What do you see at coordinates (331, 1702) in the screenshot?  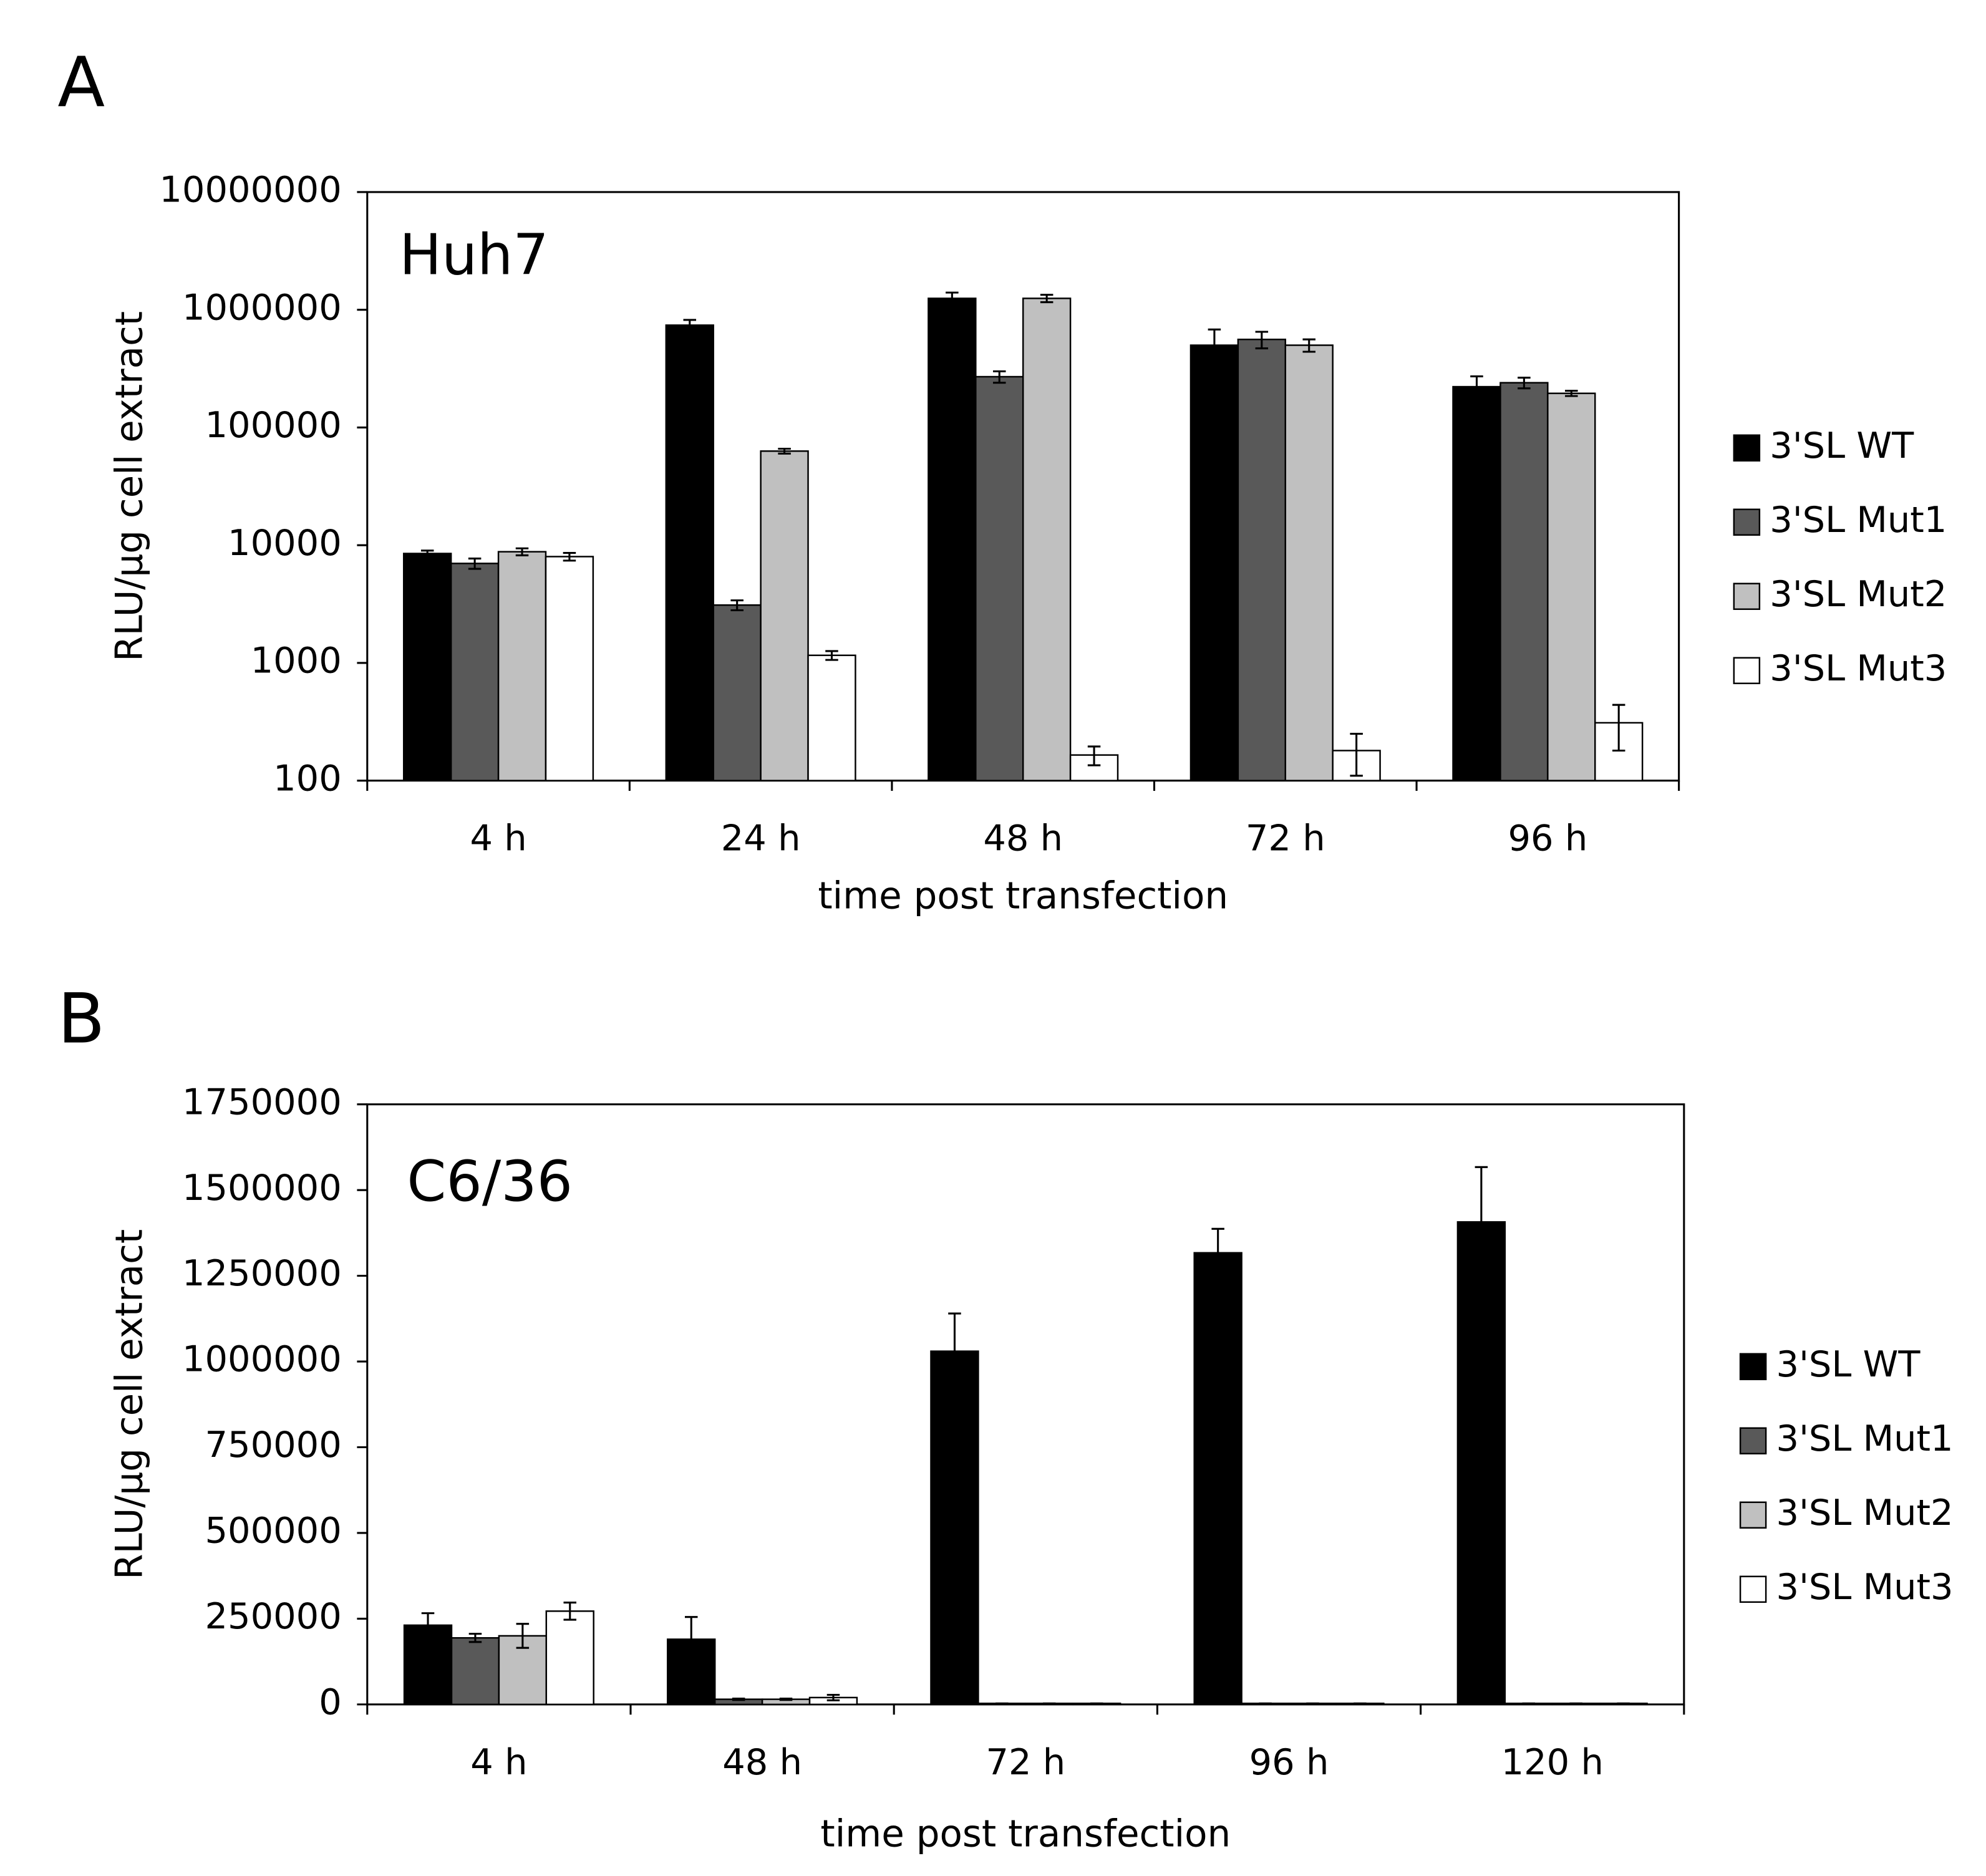 I see `y-tick-label: 0` at bounding box center [331, 1702].